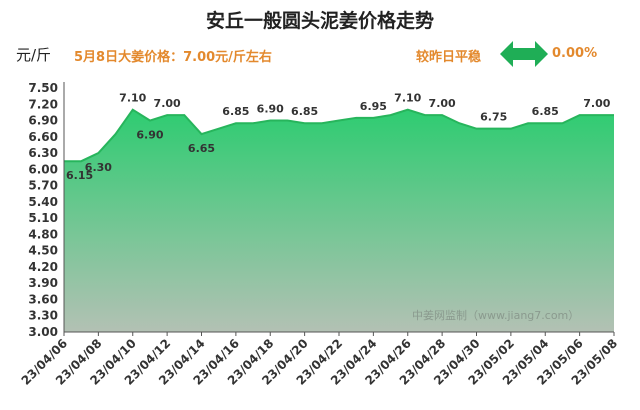 The width and height of the screenshot is (640, 410). Describe the element at coordinates (43, 283) in the screenshot. I see `y-tick-label: 3.90` at that location.